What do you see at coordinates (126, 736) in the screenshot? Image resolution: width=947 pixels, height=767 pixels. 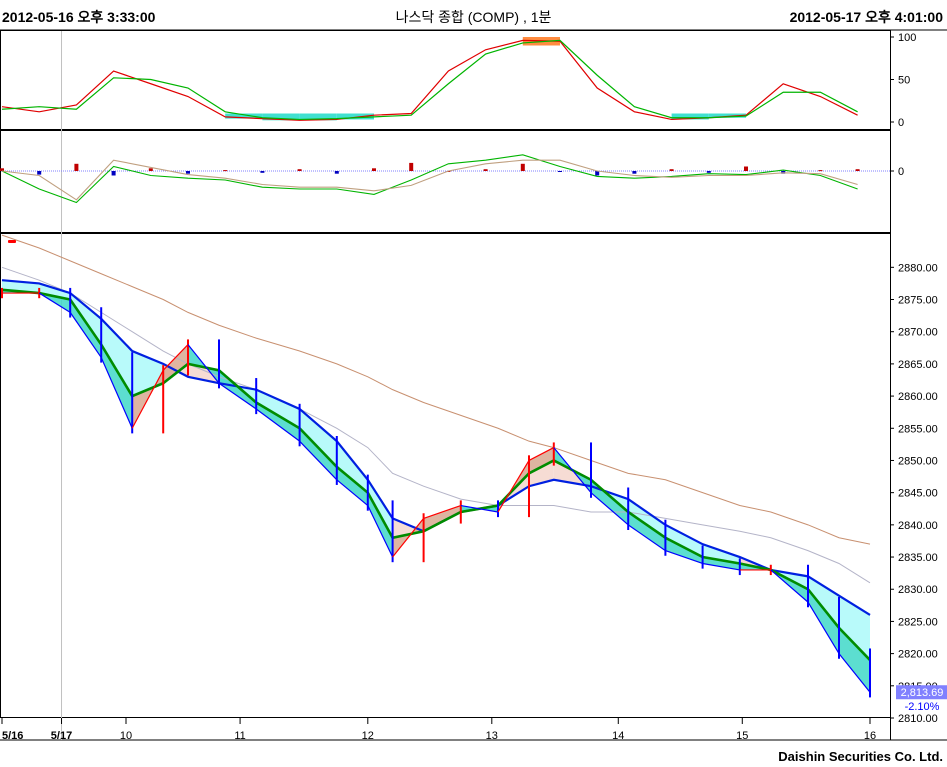 I see `x-tick-label-10: 10` at bounding box center [126, 736].